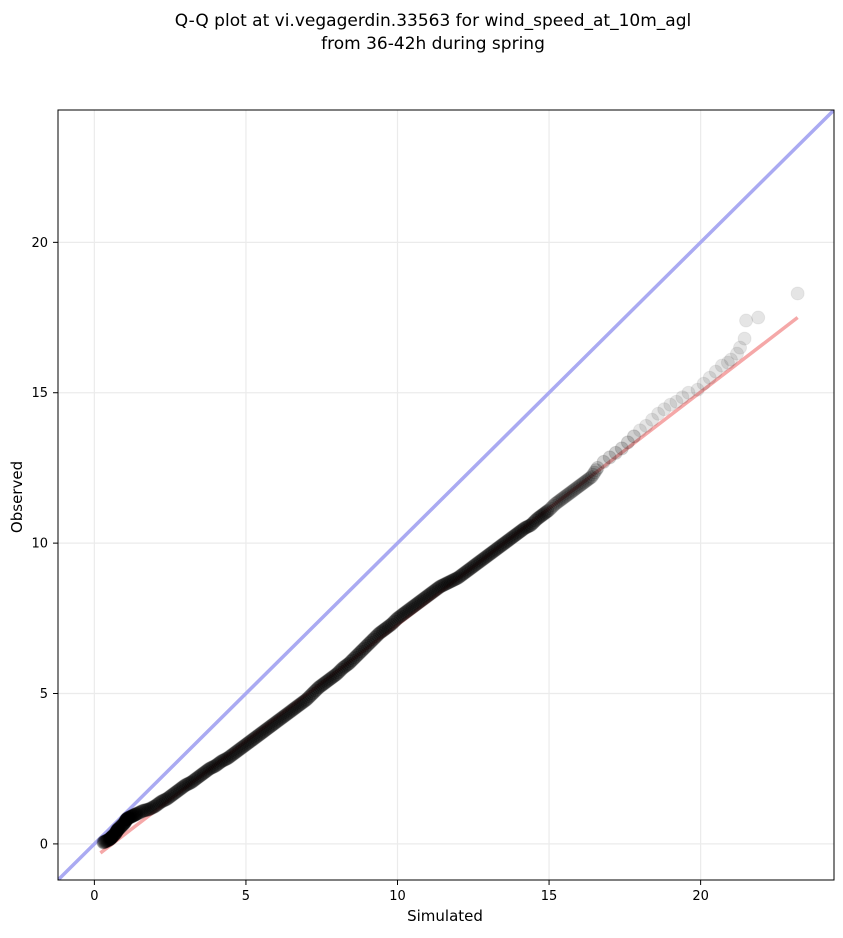  I want to click on x-tick-label: 10, so click(397, 896).